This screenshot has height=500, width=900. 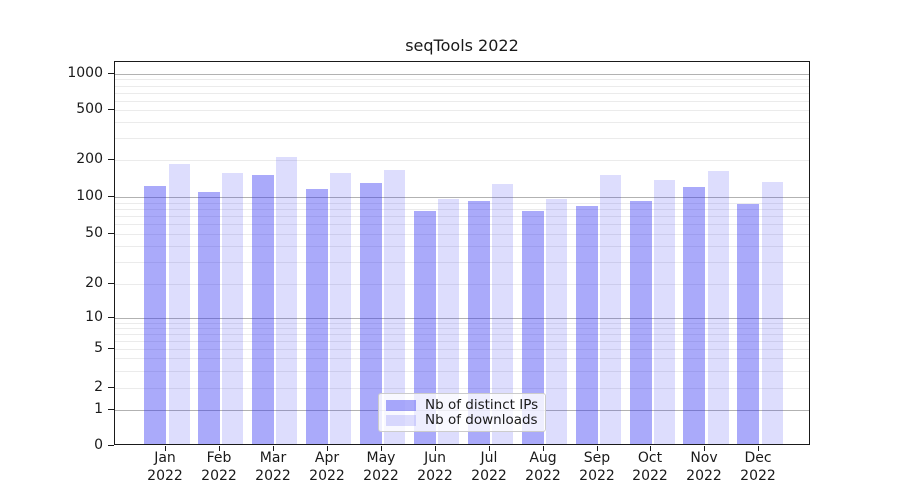 I want to click on bar-distinct-ips-jan, so click(x=155, y=315).